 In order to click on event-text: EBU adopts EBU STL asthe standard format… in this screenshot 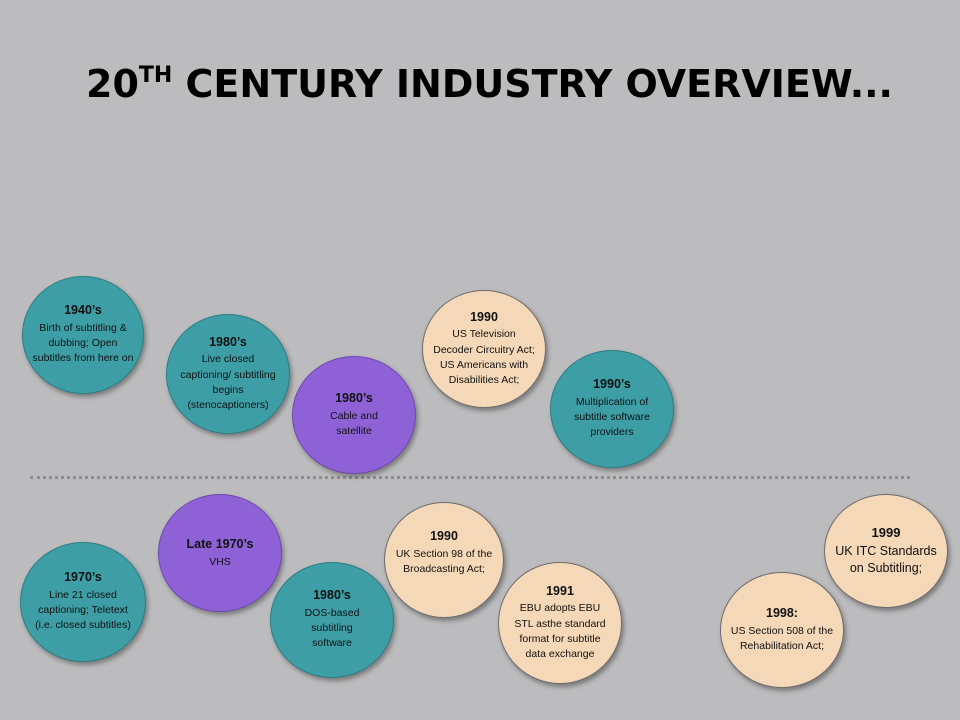, I will do `click(560, 631)`.